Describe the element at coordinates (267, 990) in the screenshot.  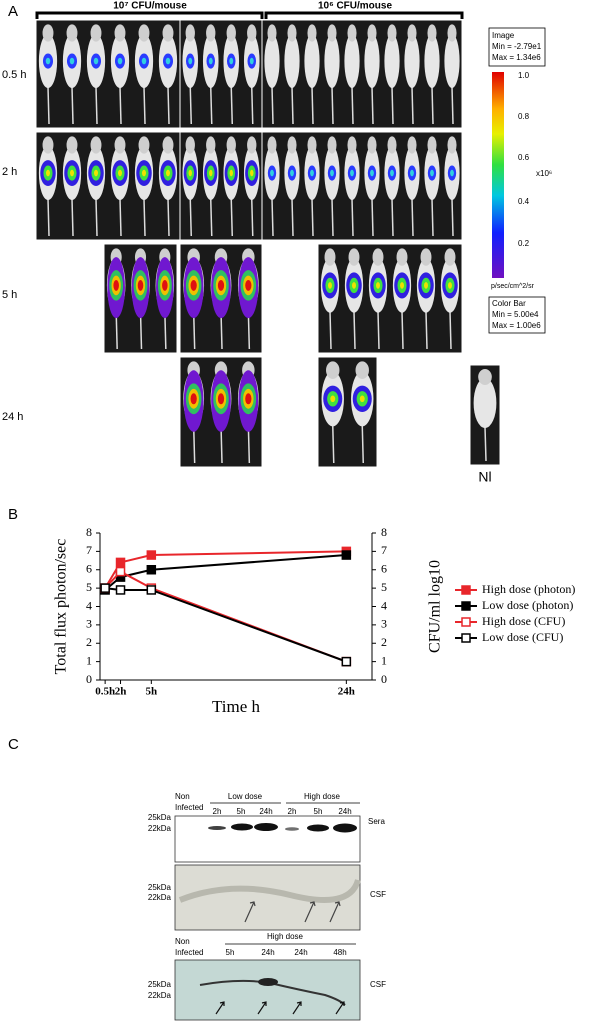
I see `blot` at that location.